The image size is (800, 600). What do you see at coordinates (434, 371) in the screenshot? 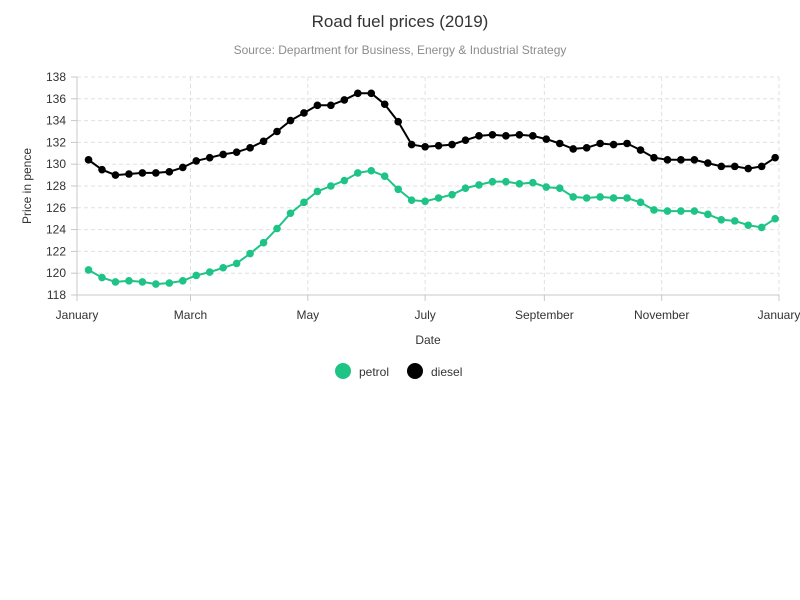
I see `legend-item-diesel: diesel` at bounding box center [434, 371].